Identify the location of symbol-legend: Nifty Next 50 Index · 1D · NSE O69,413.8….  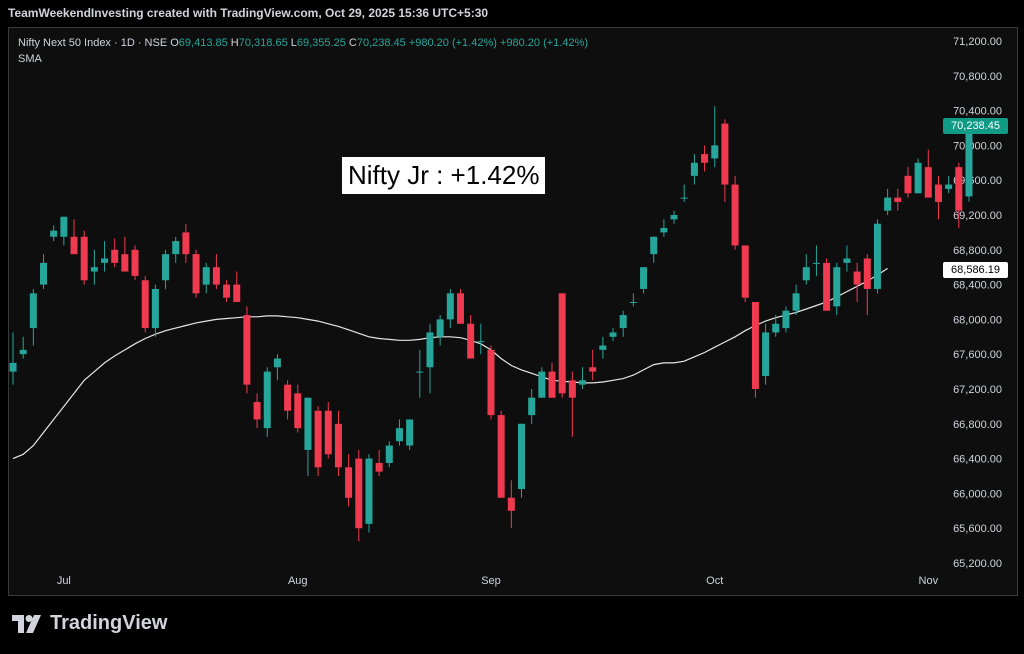
(303, 43).